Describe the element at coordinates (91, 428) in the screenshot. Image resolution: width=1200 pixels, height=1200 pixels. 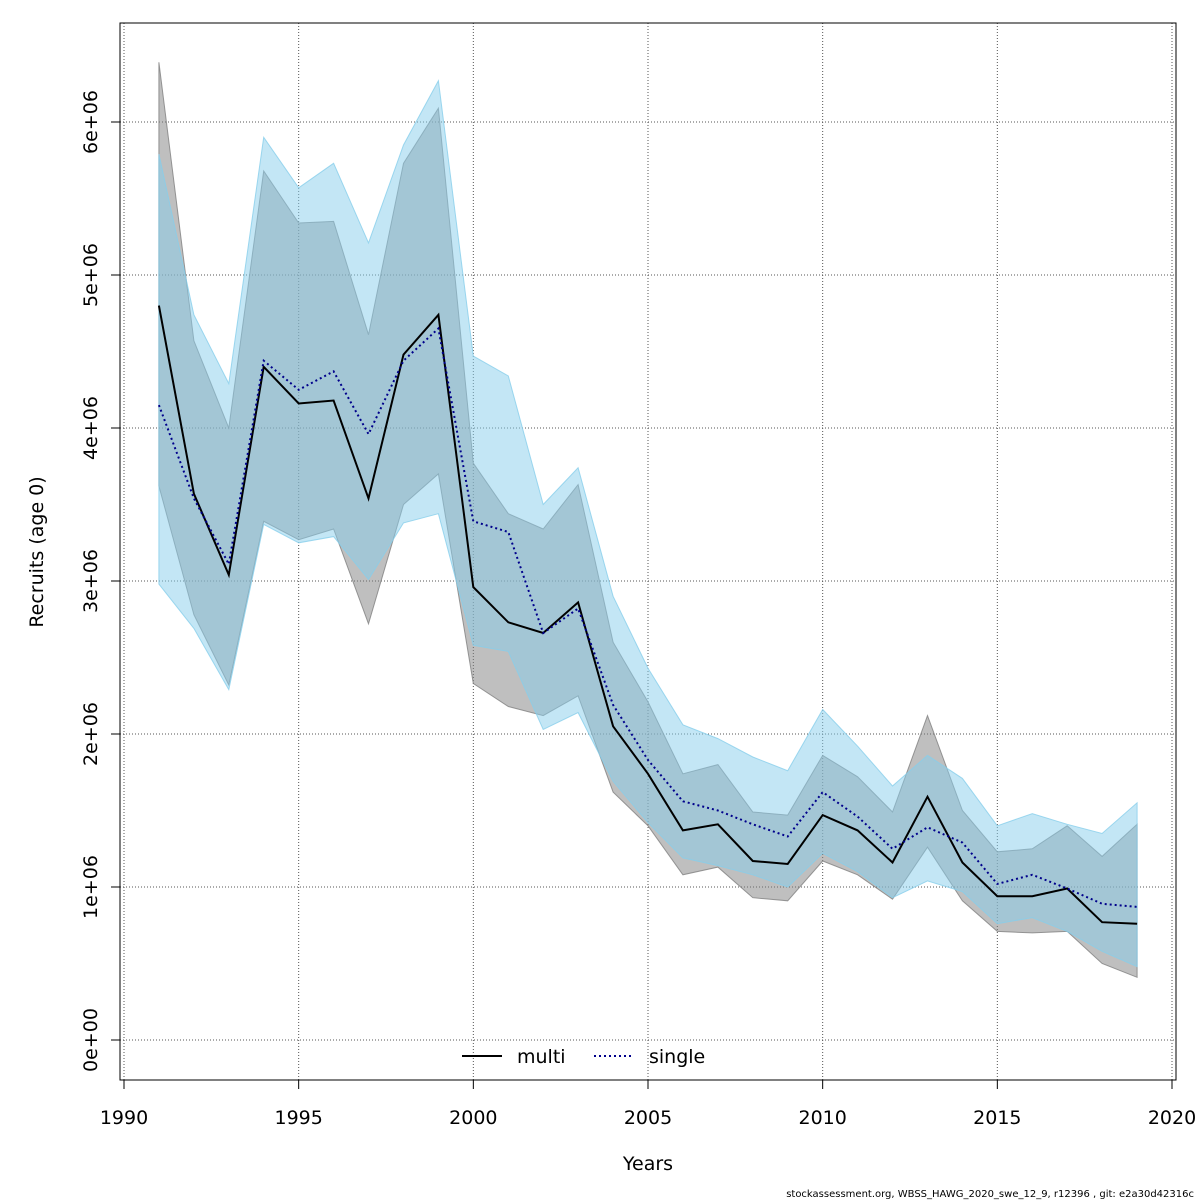
I see `y-tick-label: 4e+06` at that location.